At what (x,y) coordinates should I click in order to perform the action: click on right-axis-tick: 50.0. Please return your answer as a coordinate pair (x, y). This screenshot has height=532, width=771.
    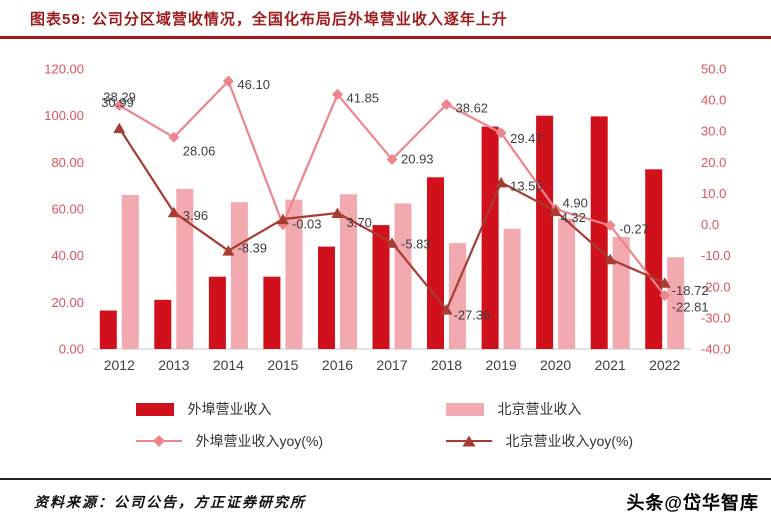
    Looking at the image, I should click on (713, 69).